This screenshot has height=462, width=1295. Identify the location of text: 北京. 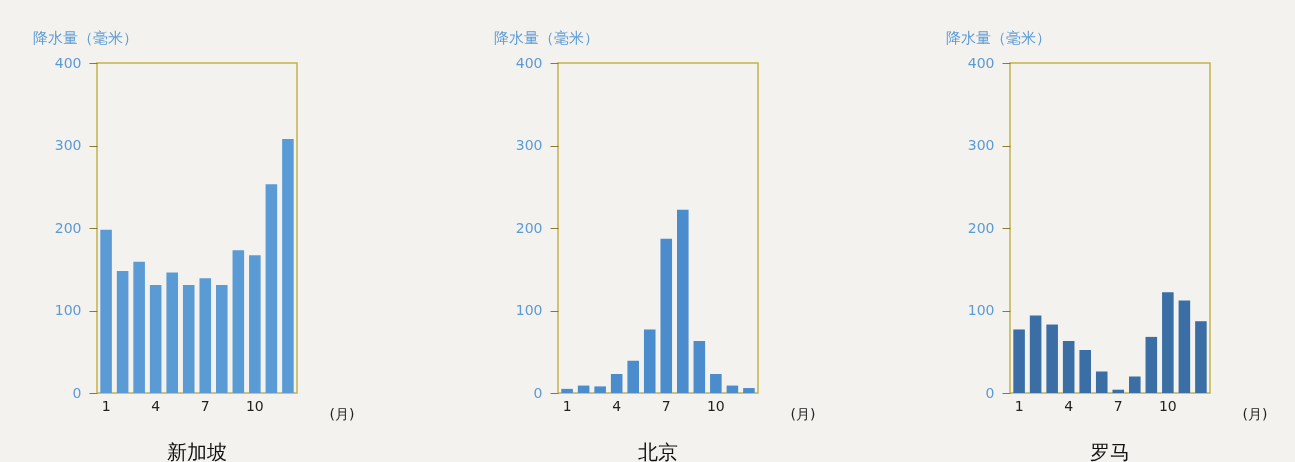
(658, 451).